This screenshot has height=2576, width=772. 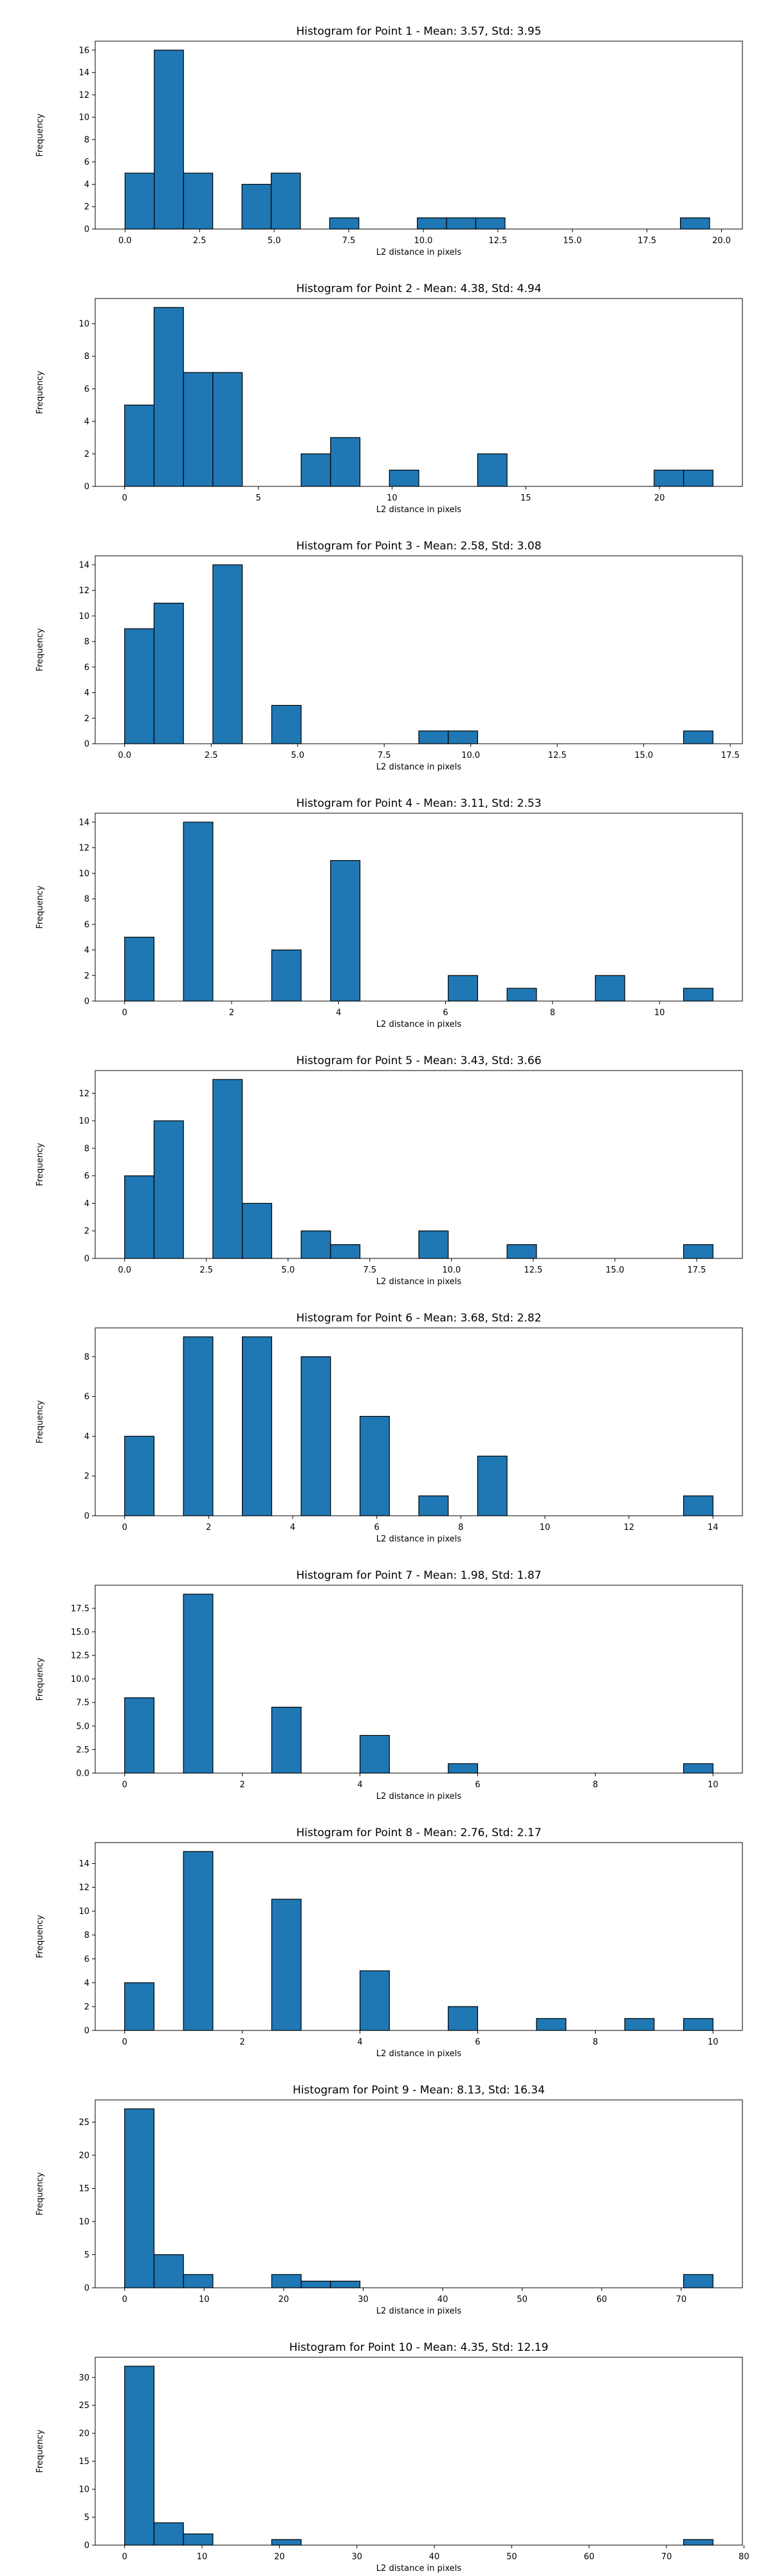 I want to click on y-tick-label: 15.0, so click(x=80, y=1632).